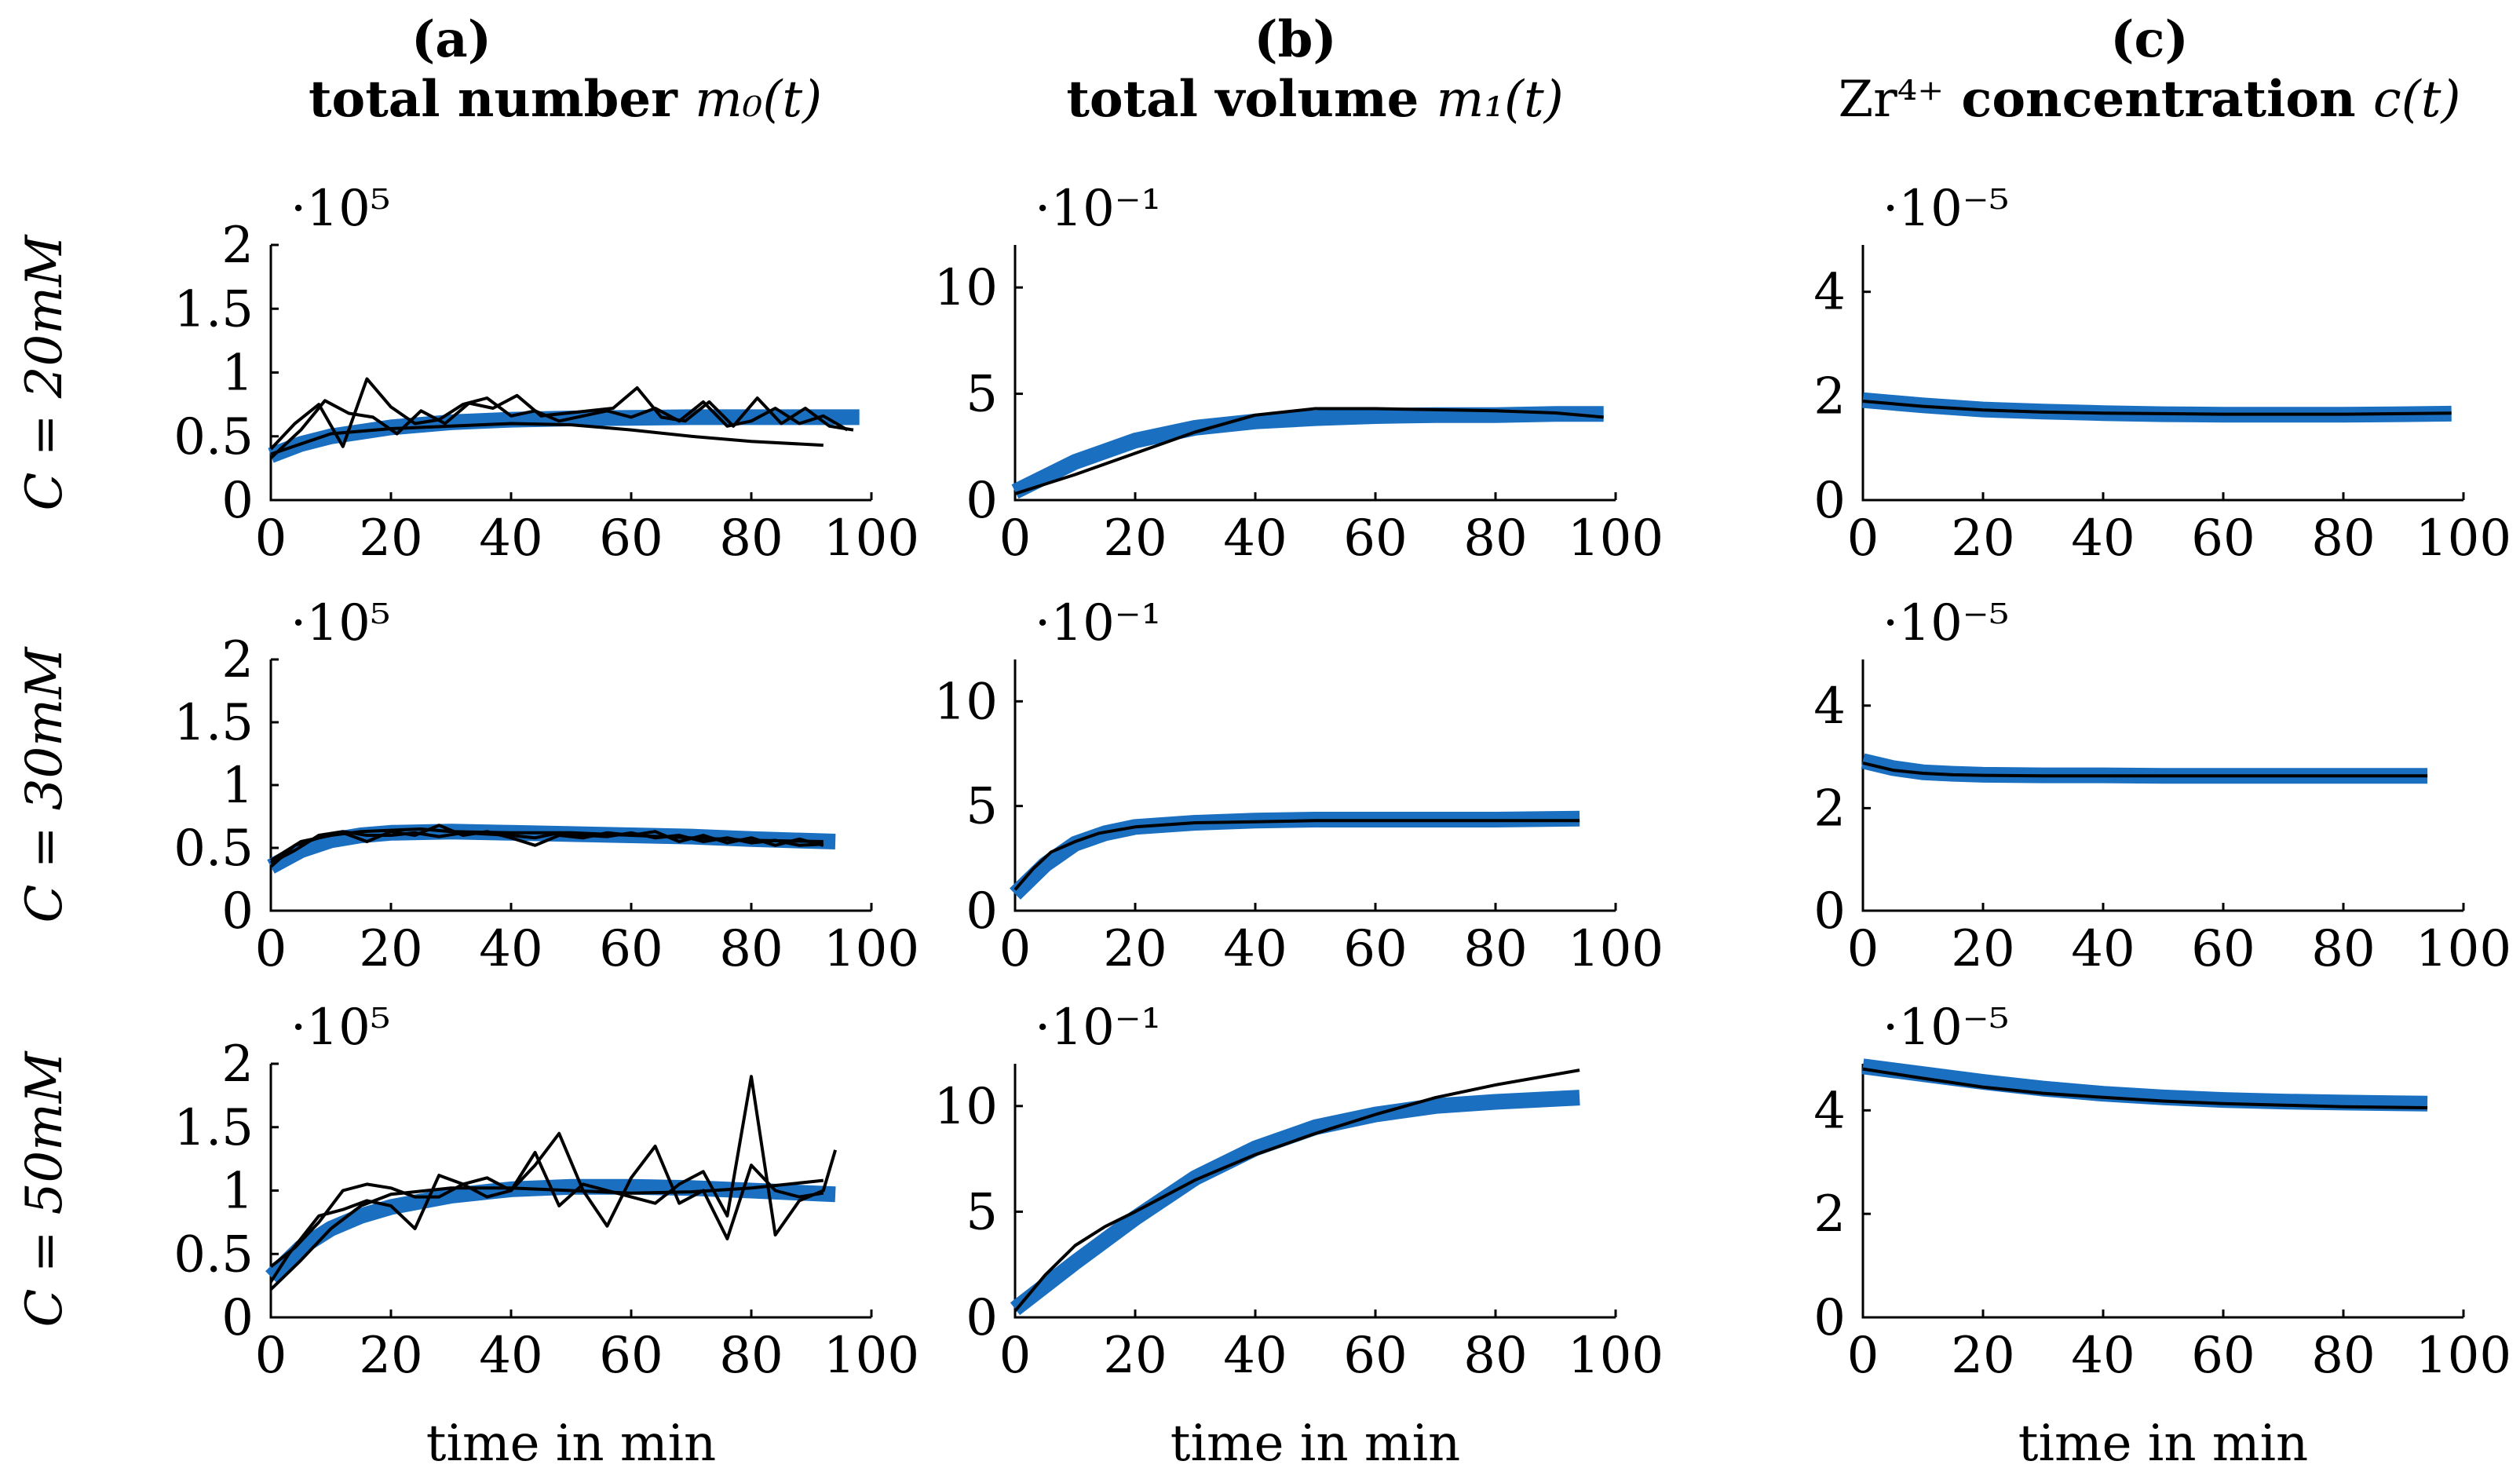 This screenshot has width=2520, height=1483. Describe the element at coordinates (213, 849) in the screenshot. I see `panel-r1-c0-ytick-label: 0.5` at that location.